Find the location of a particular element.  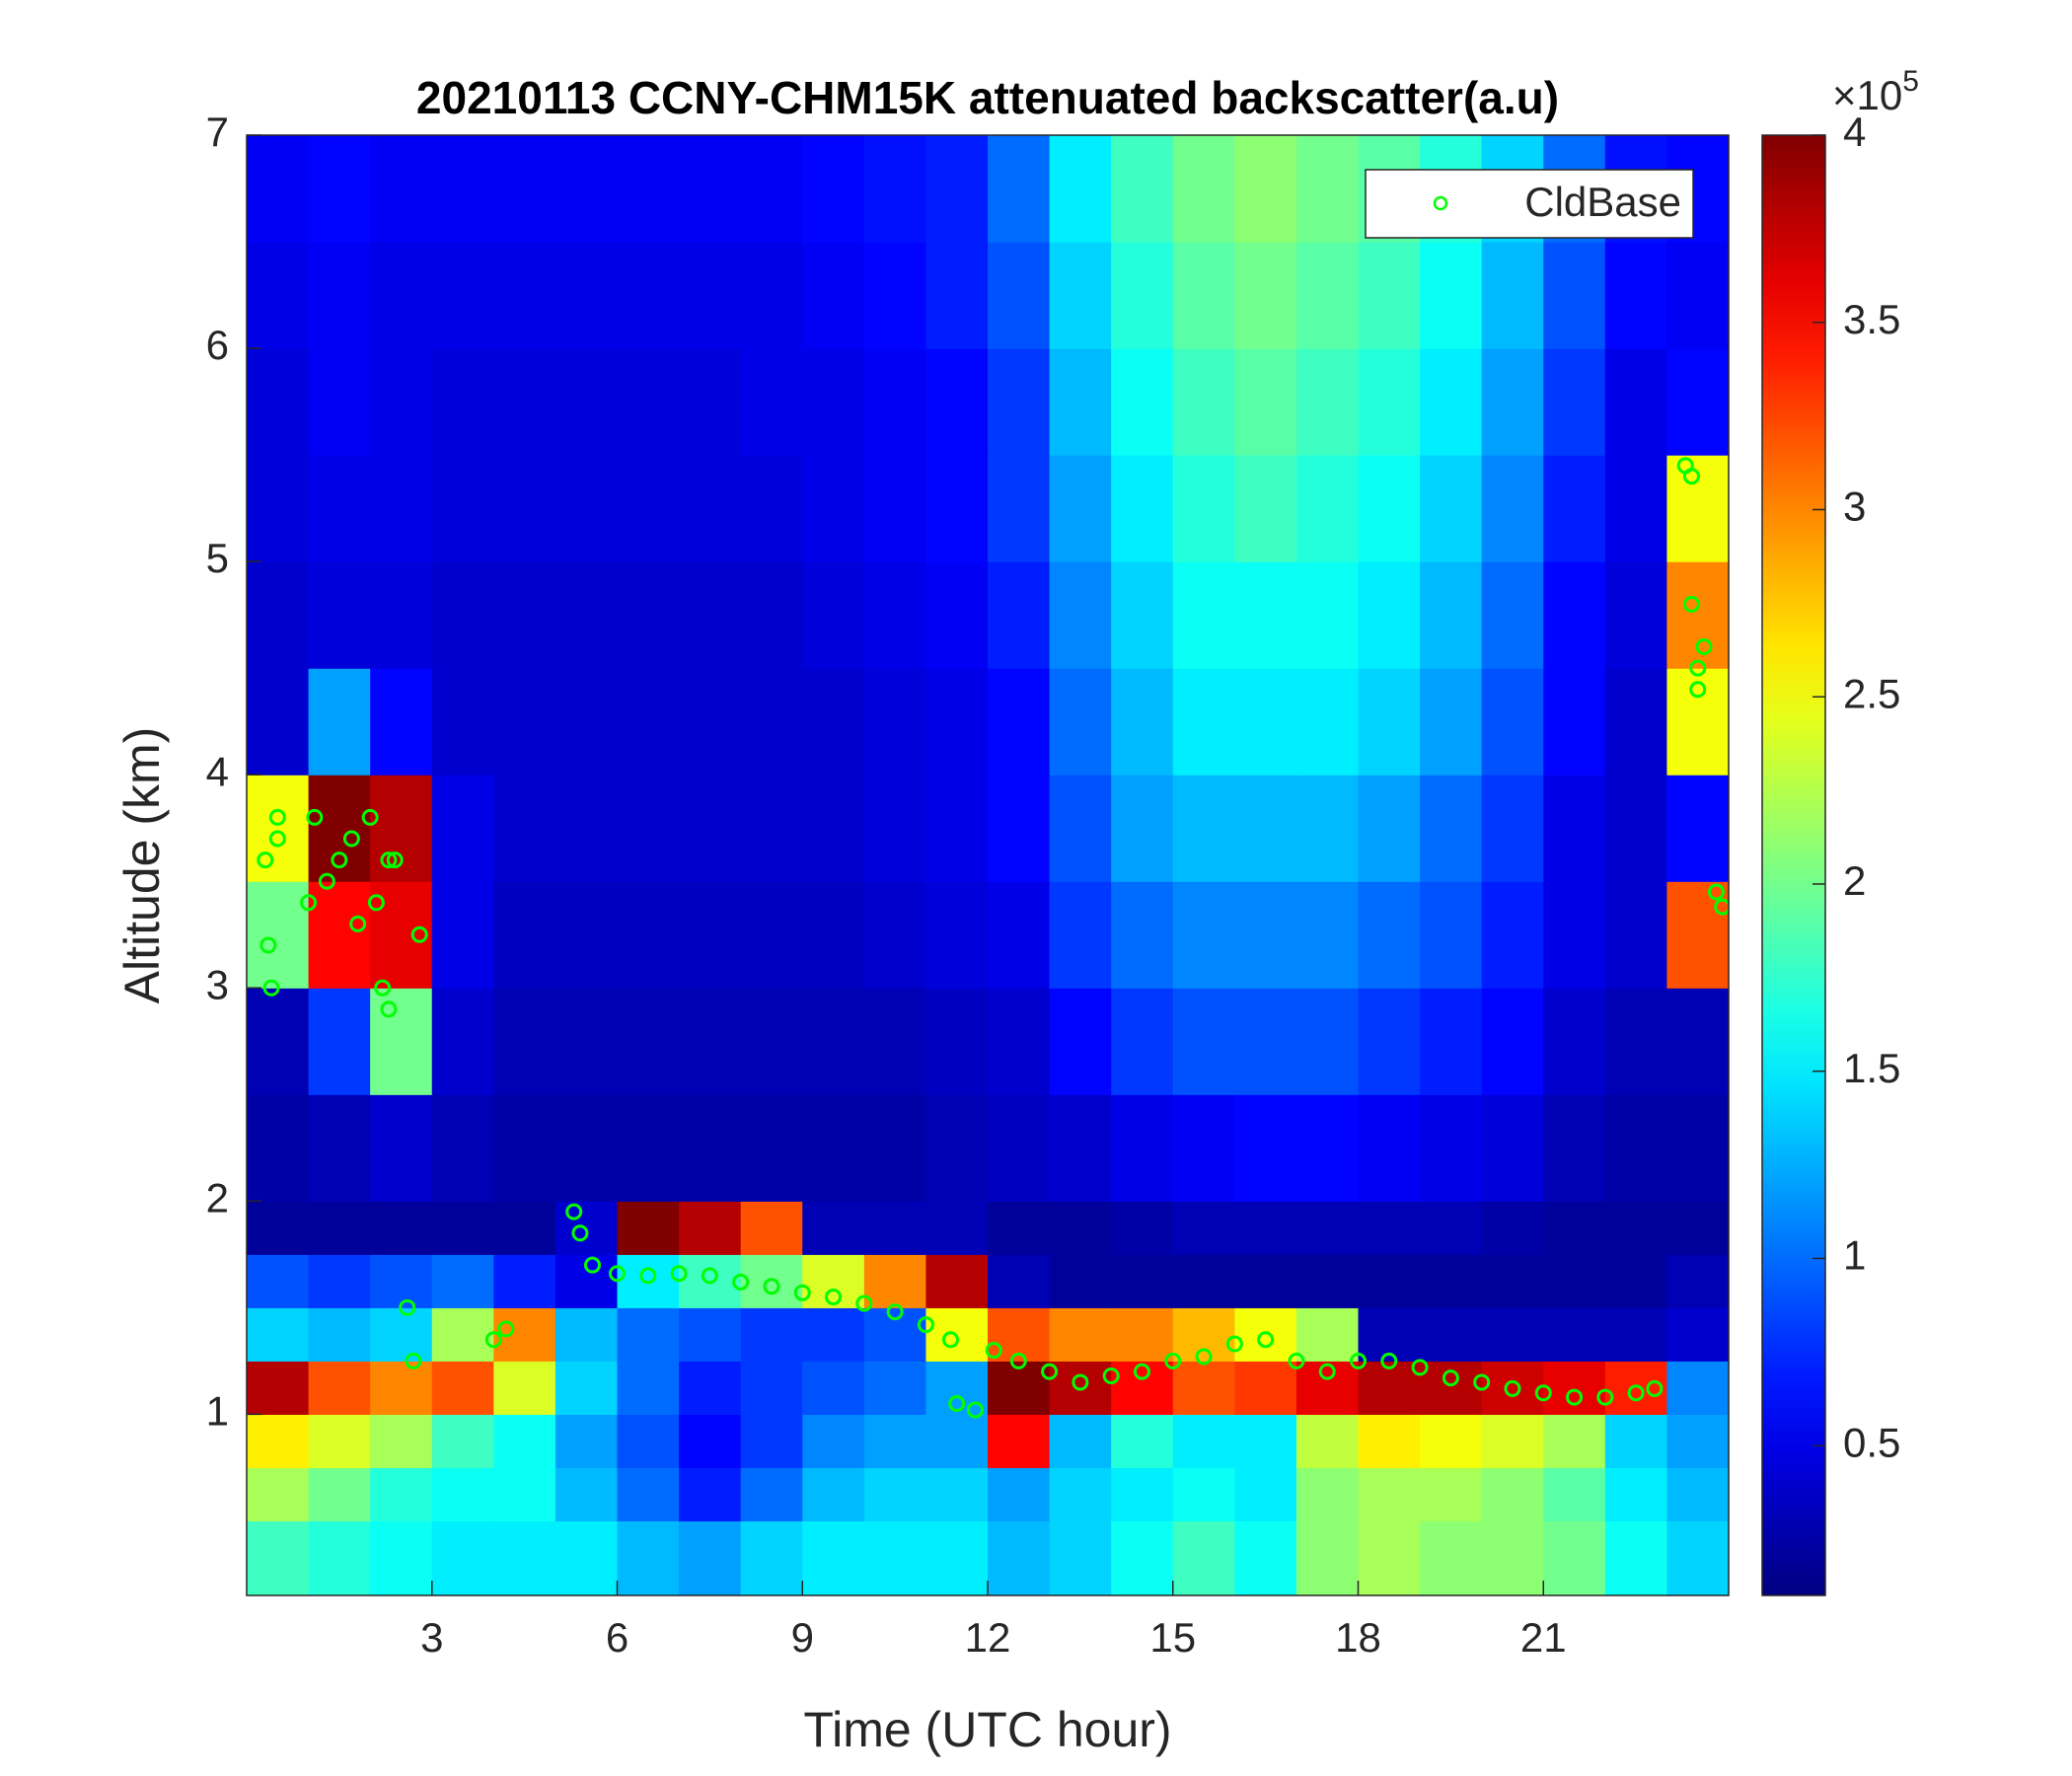

colorbar-tick-label: 4 is located at coordinates (1855, 132).